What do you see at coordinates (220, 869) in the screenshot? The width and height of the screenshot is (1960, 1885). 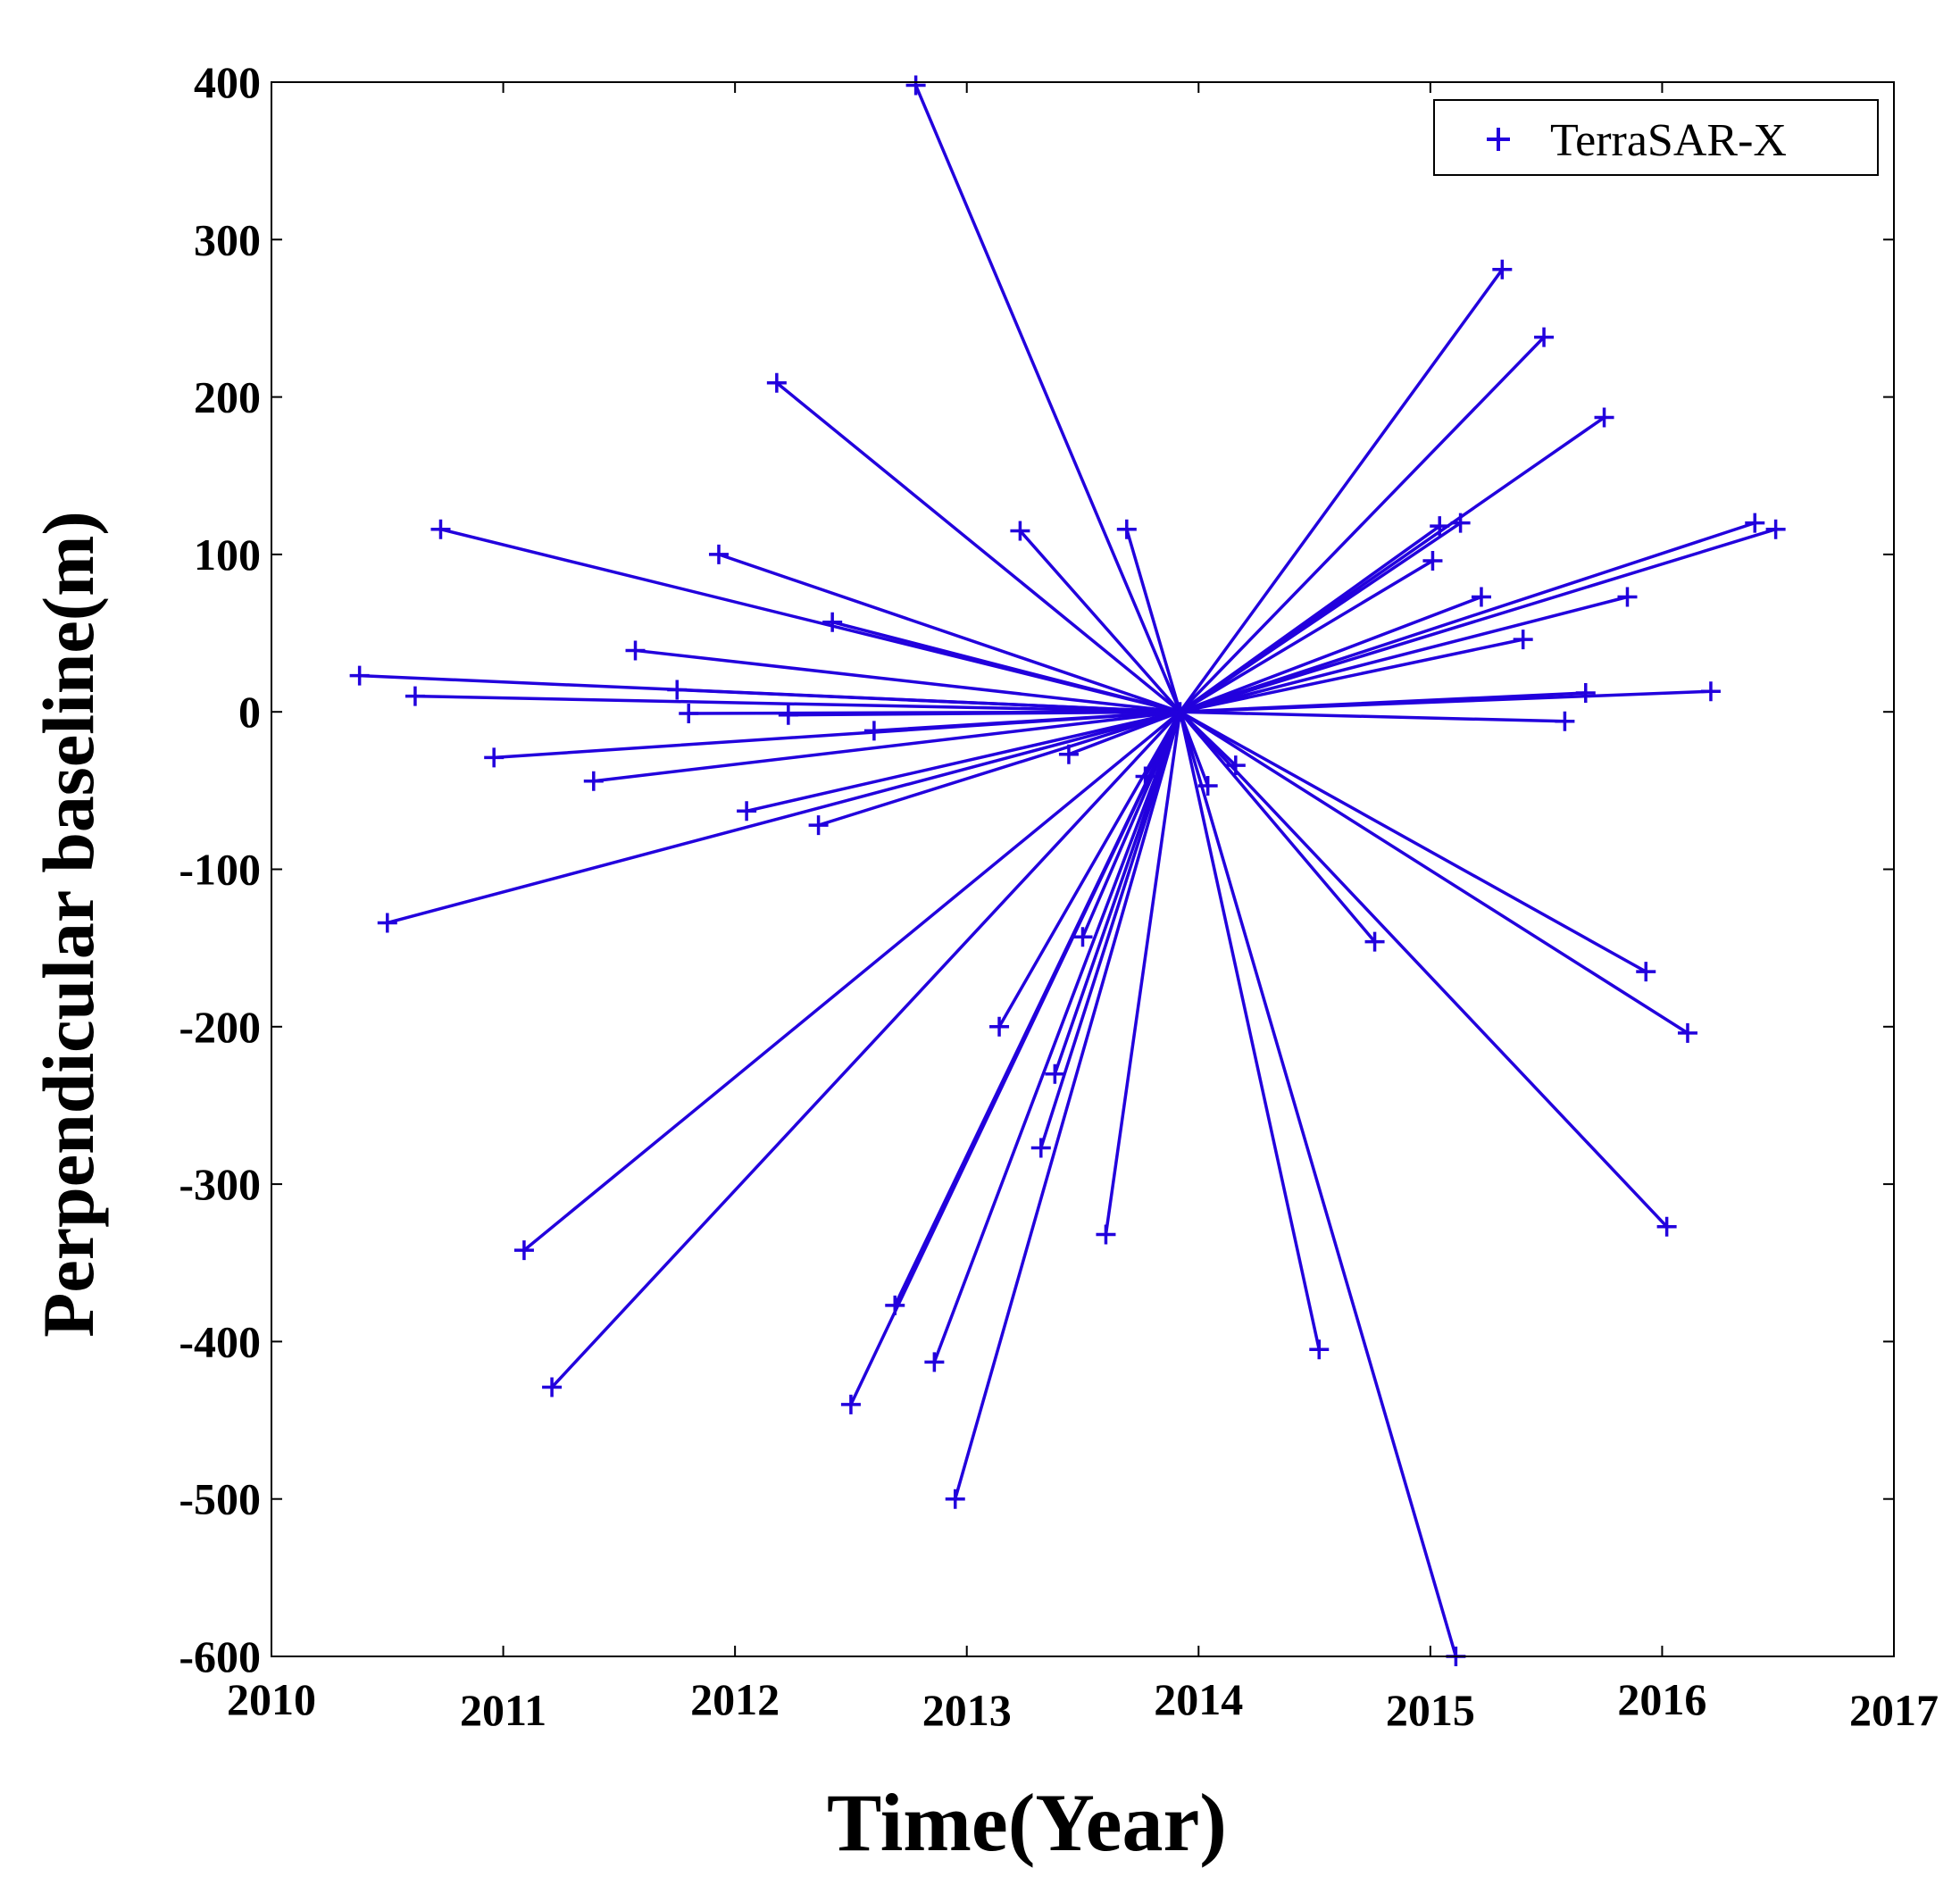 I see `y-tick-labels: 400 300 200 100 0 -100 -200 -300 -400 -500 -600` at bounding box center [220, 869].